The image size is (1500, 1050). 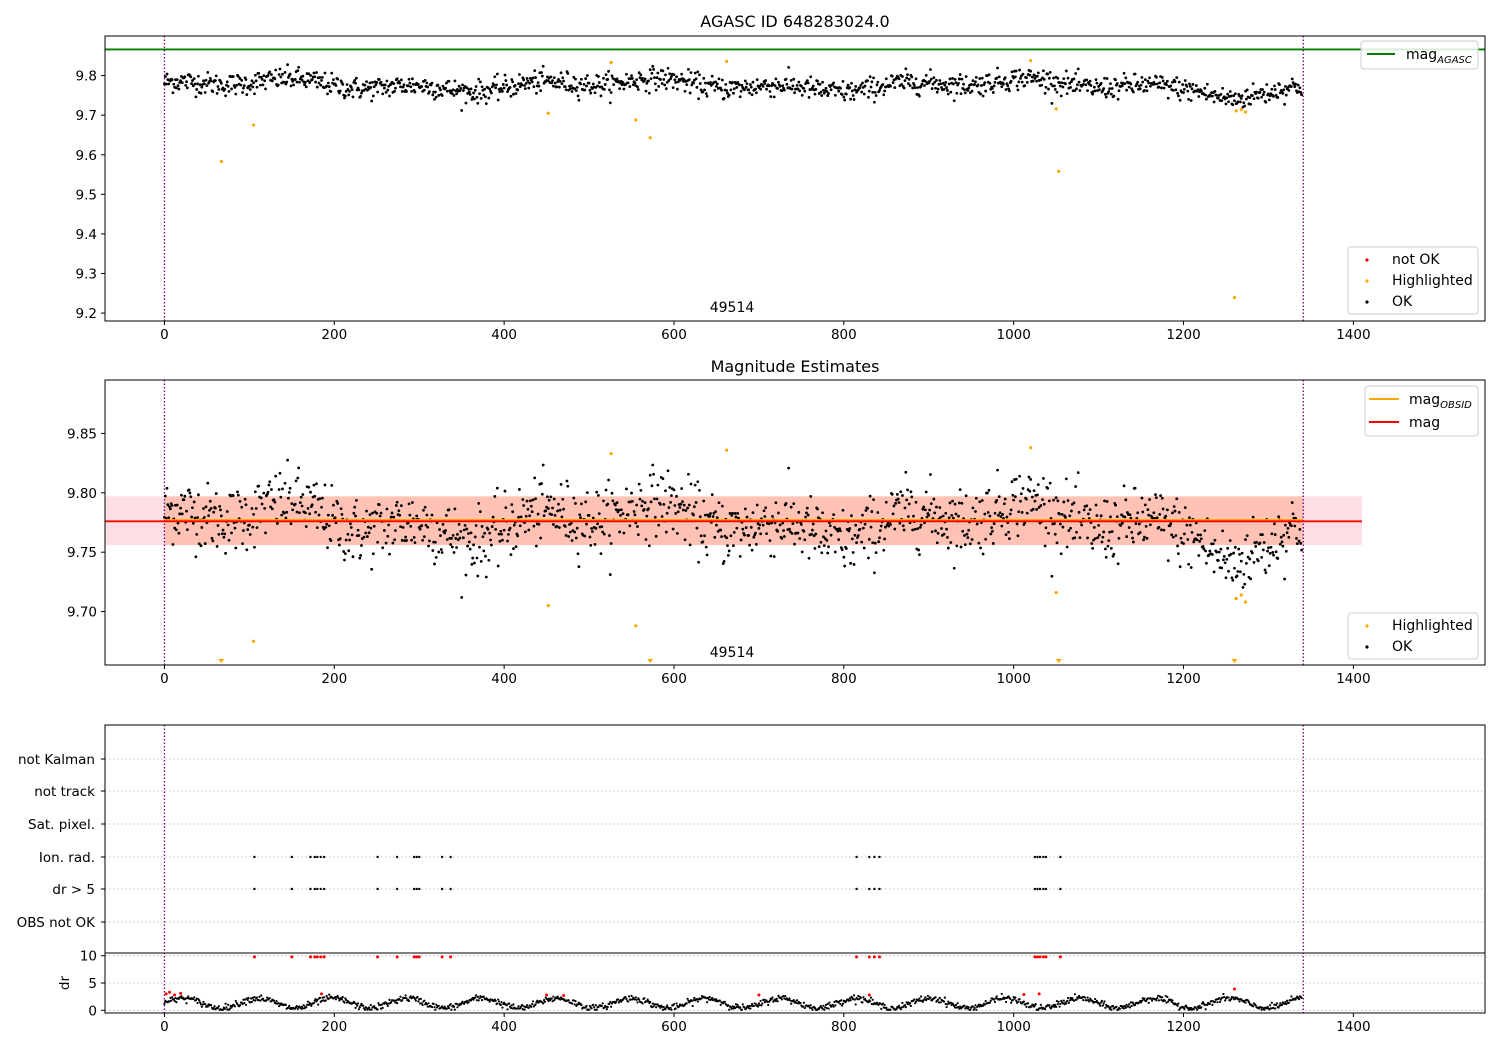 What do you see at coordinates (1440, 401) in the screenshot?
I see `legend-label-mag-obsid: magOBSID` at bounding box center [1440, 401].